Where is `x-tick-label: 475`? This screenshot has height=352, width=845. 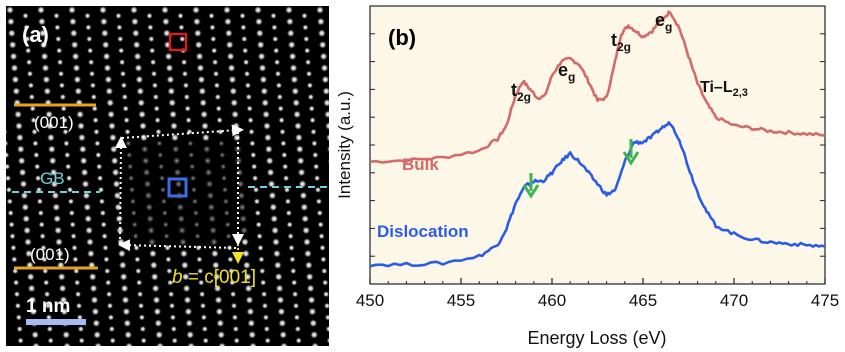
x-tick-label: 475 is located at coordinates (825, 300).